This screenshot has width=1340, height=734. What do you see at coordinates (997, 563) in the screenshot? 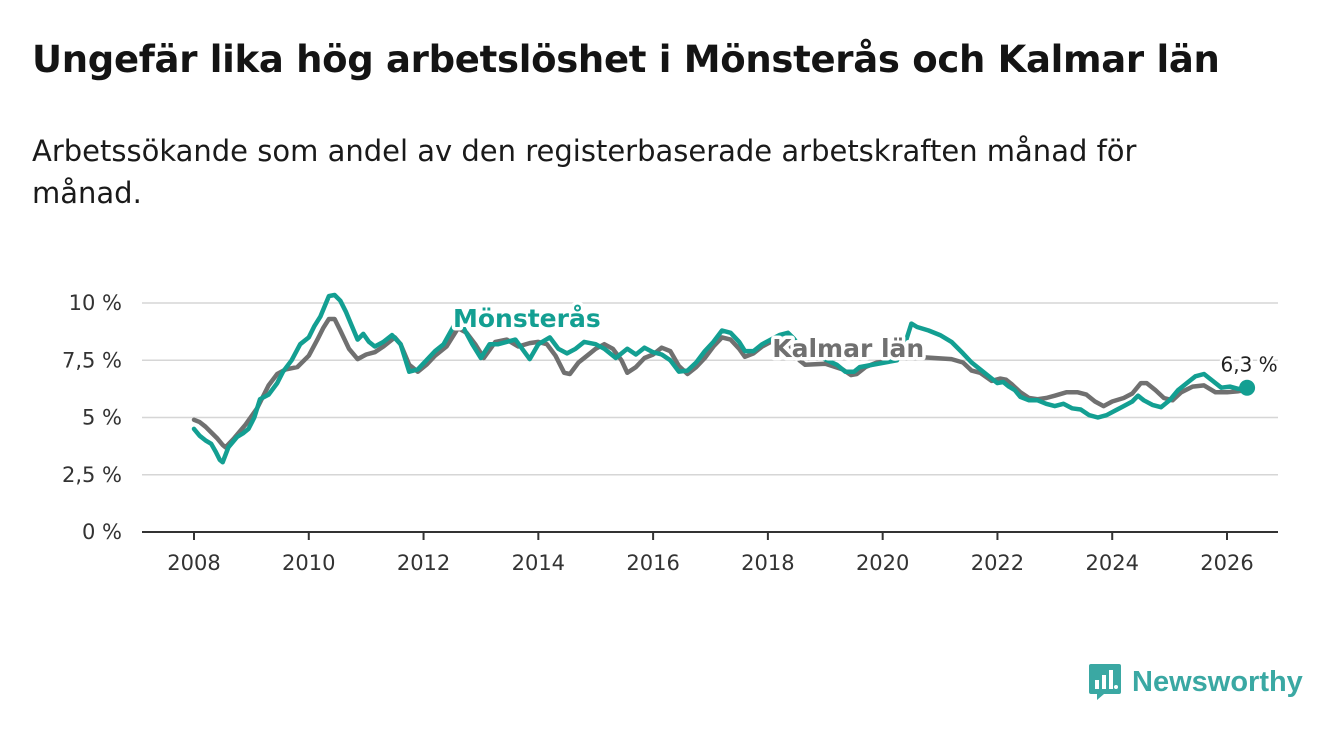
I see `x-tick-label: 2022` at bounding box center [997, 563].